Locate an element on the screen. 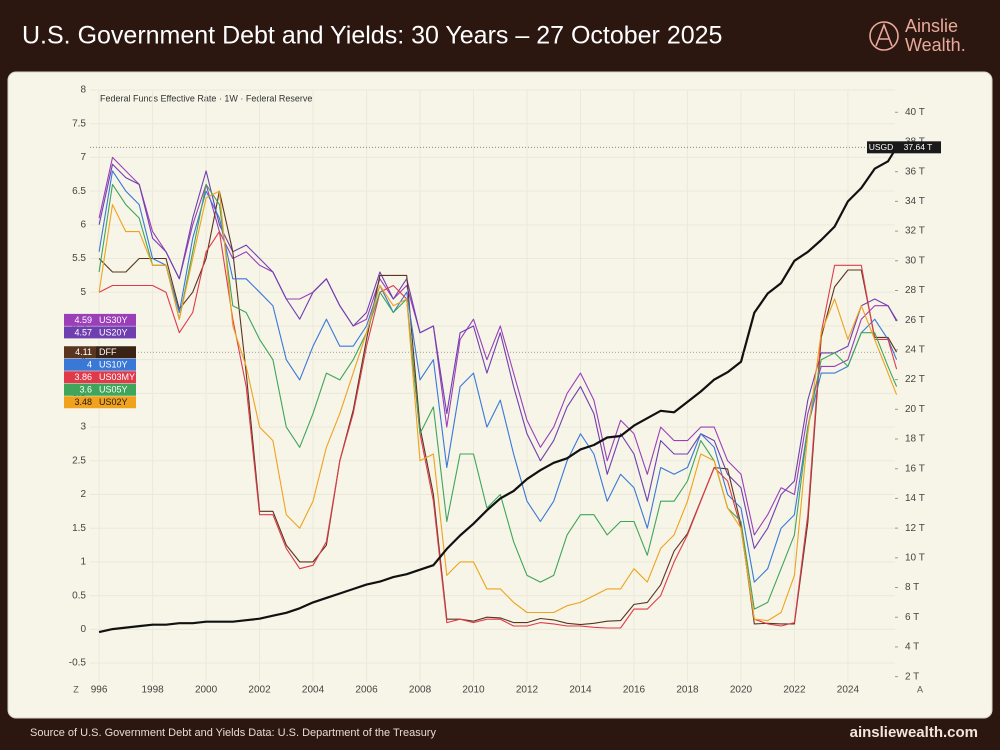 The height and width of the screenshot is (750, 1000). axis-corner-label: Z is located at coordinates (76, 689).